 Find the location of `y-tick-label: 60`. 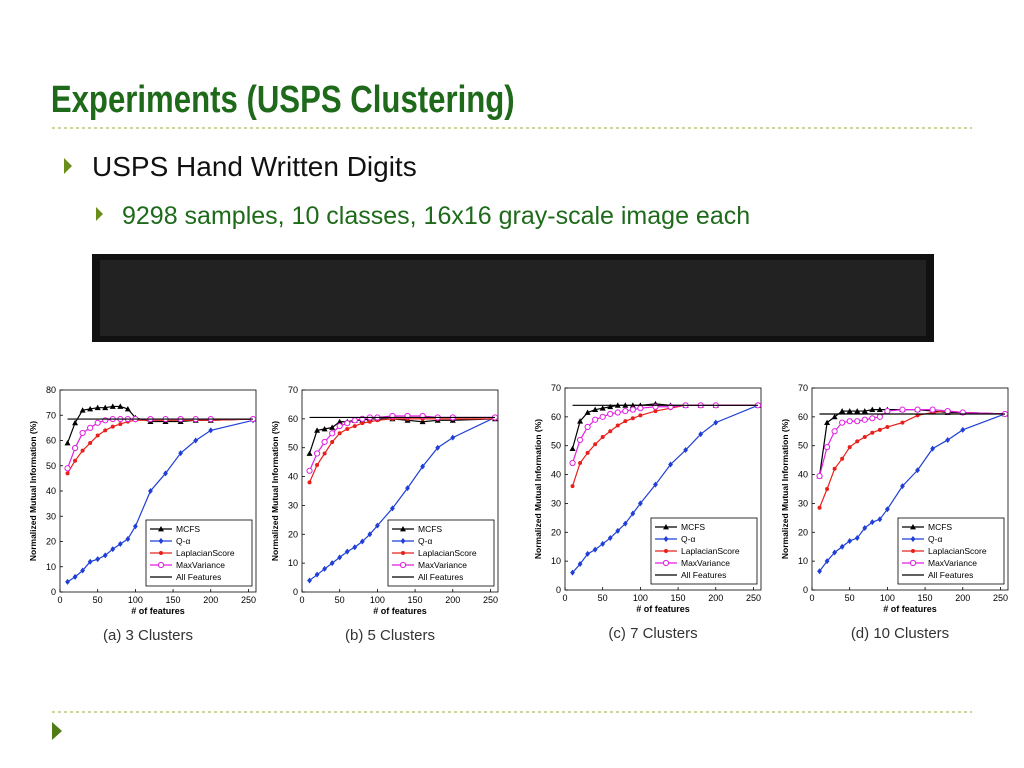

y-tick-label: 60 is located at coordinates (51, 441).